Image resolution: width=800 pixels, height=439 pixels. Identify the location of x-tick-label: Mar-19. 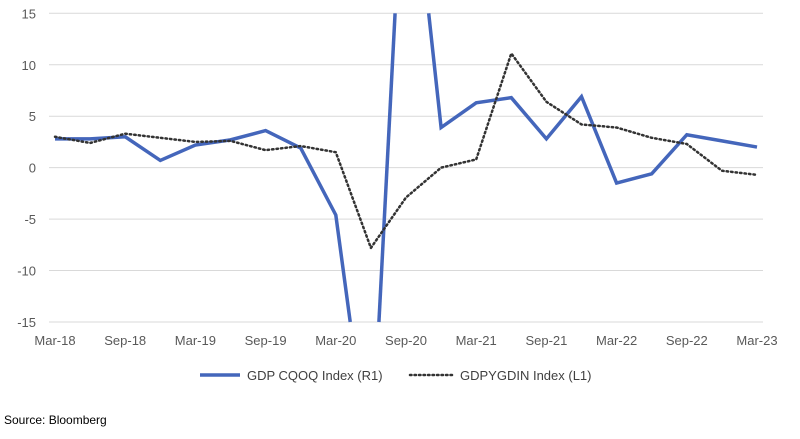
(195, 340).